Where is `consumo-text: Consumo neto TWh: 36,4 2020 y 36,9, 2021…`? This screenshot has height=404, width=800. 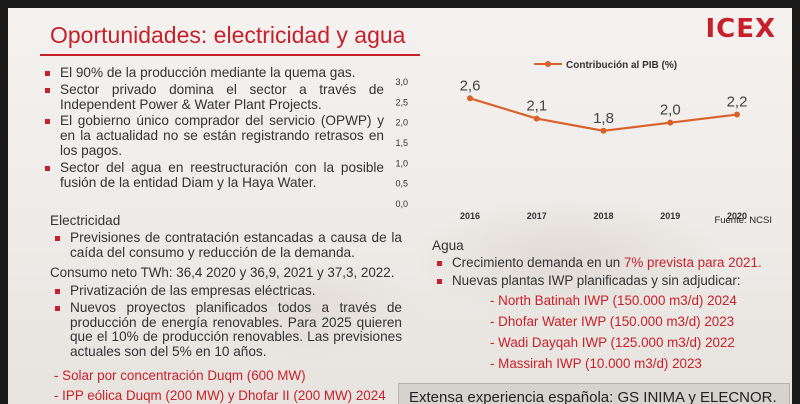 consumo-text: Consumo neto TWh: 36,4 2020 y 36,9, 2021… is located at coordinates (222, 272).